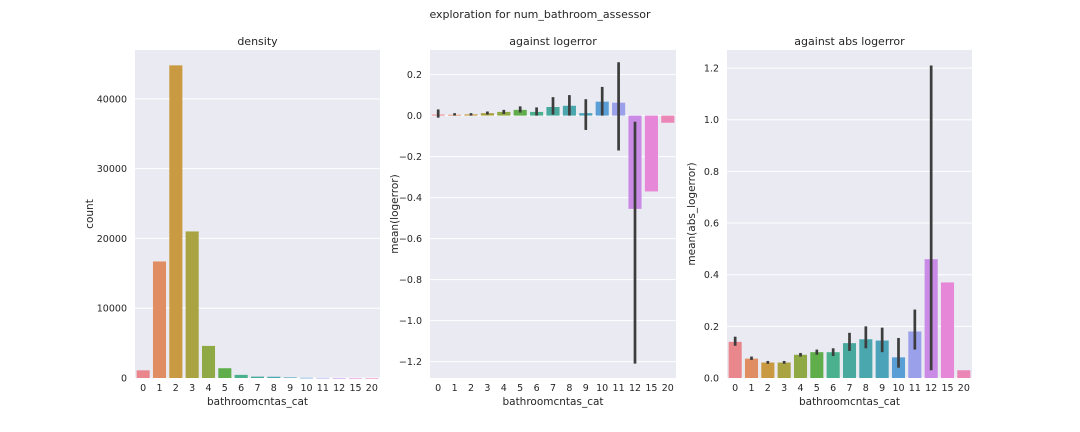 This screenshot has height=432, width=1080. I want to click on y-tick-label: 10000, so click(112, 309).